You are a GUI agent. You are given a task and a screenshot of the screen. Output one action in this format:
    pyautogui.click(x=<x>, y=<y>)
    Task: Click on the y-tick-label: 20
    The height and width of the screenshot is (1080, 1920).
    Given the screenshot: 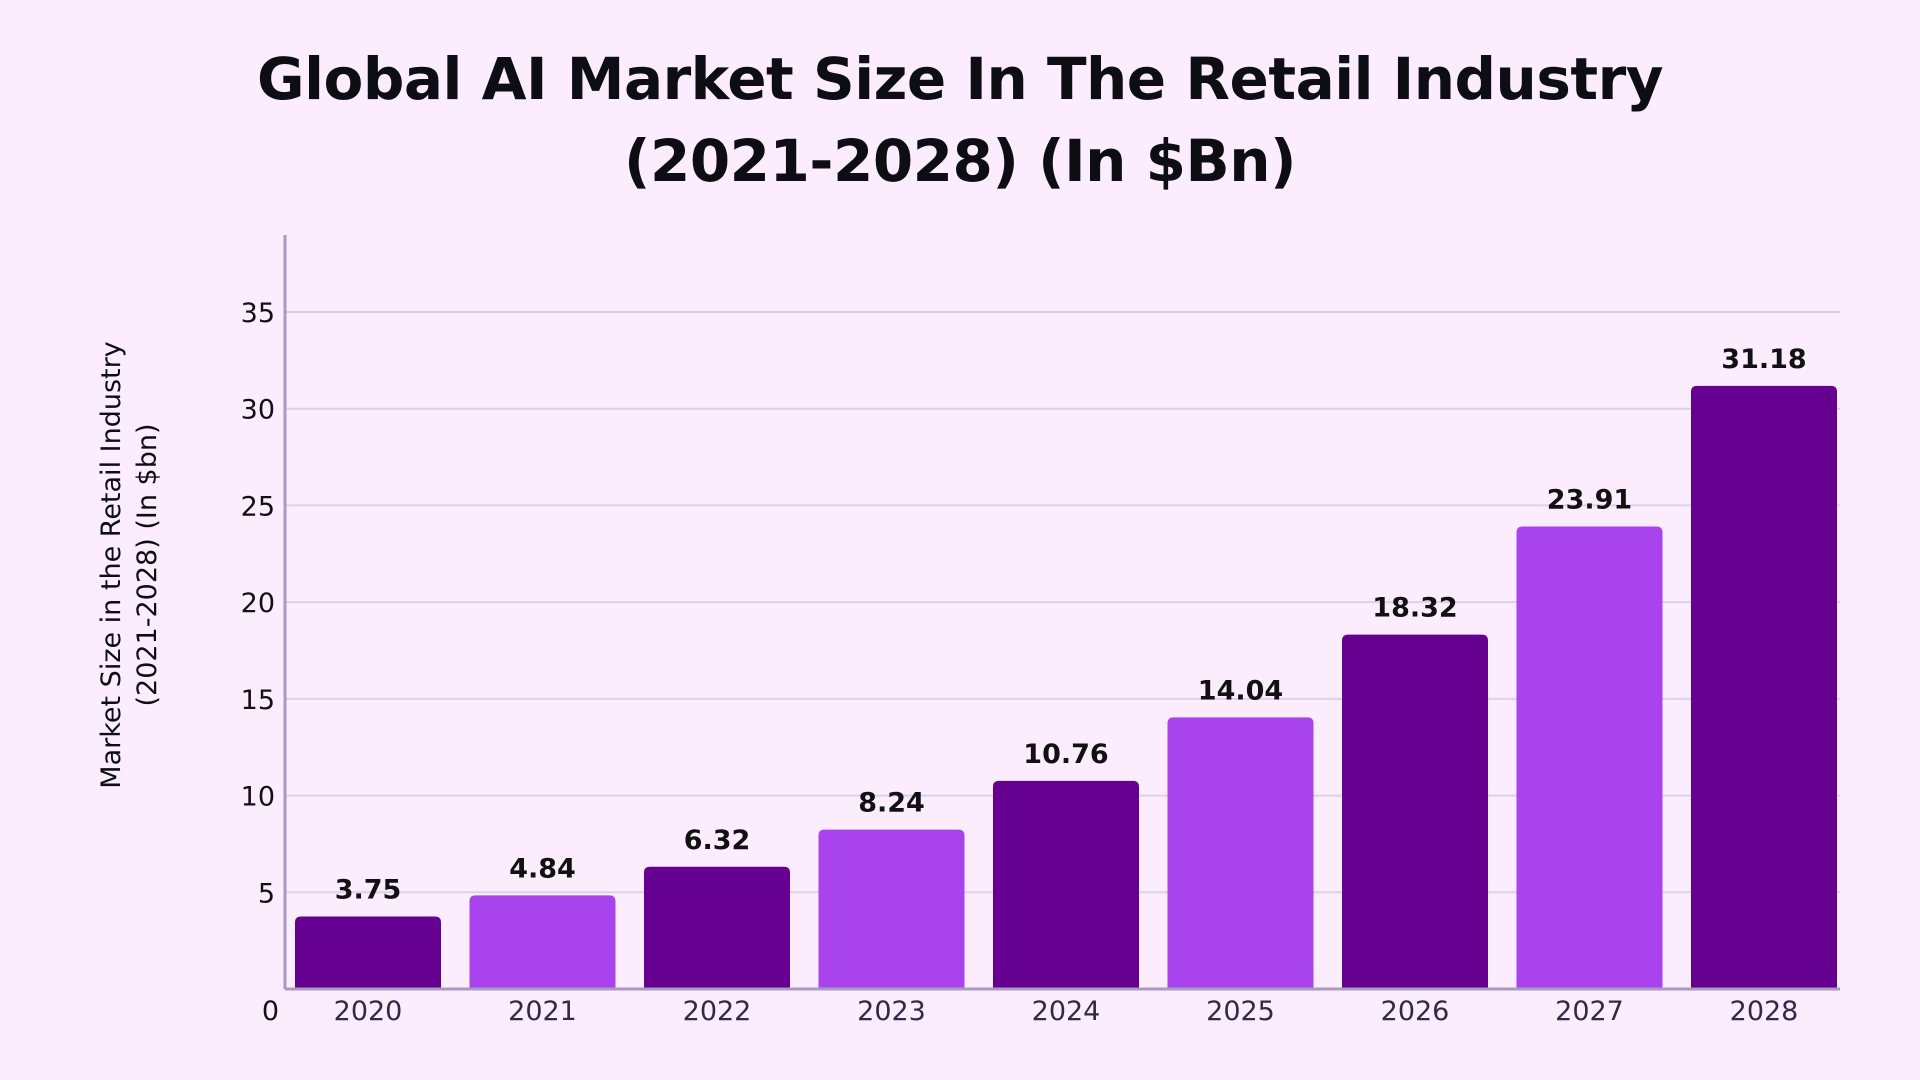 What is the action you would take?
    pyautogui.click(x=258, y=603)
    